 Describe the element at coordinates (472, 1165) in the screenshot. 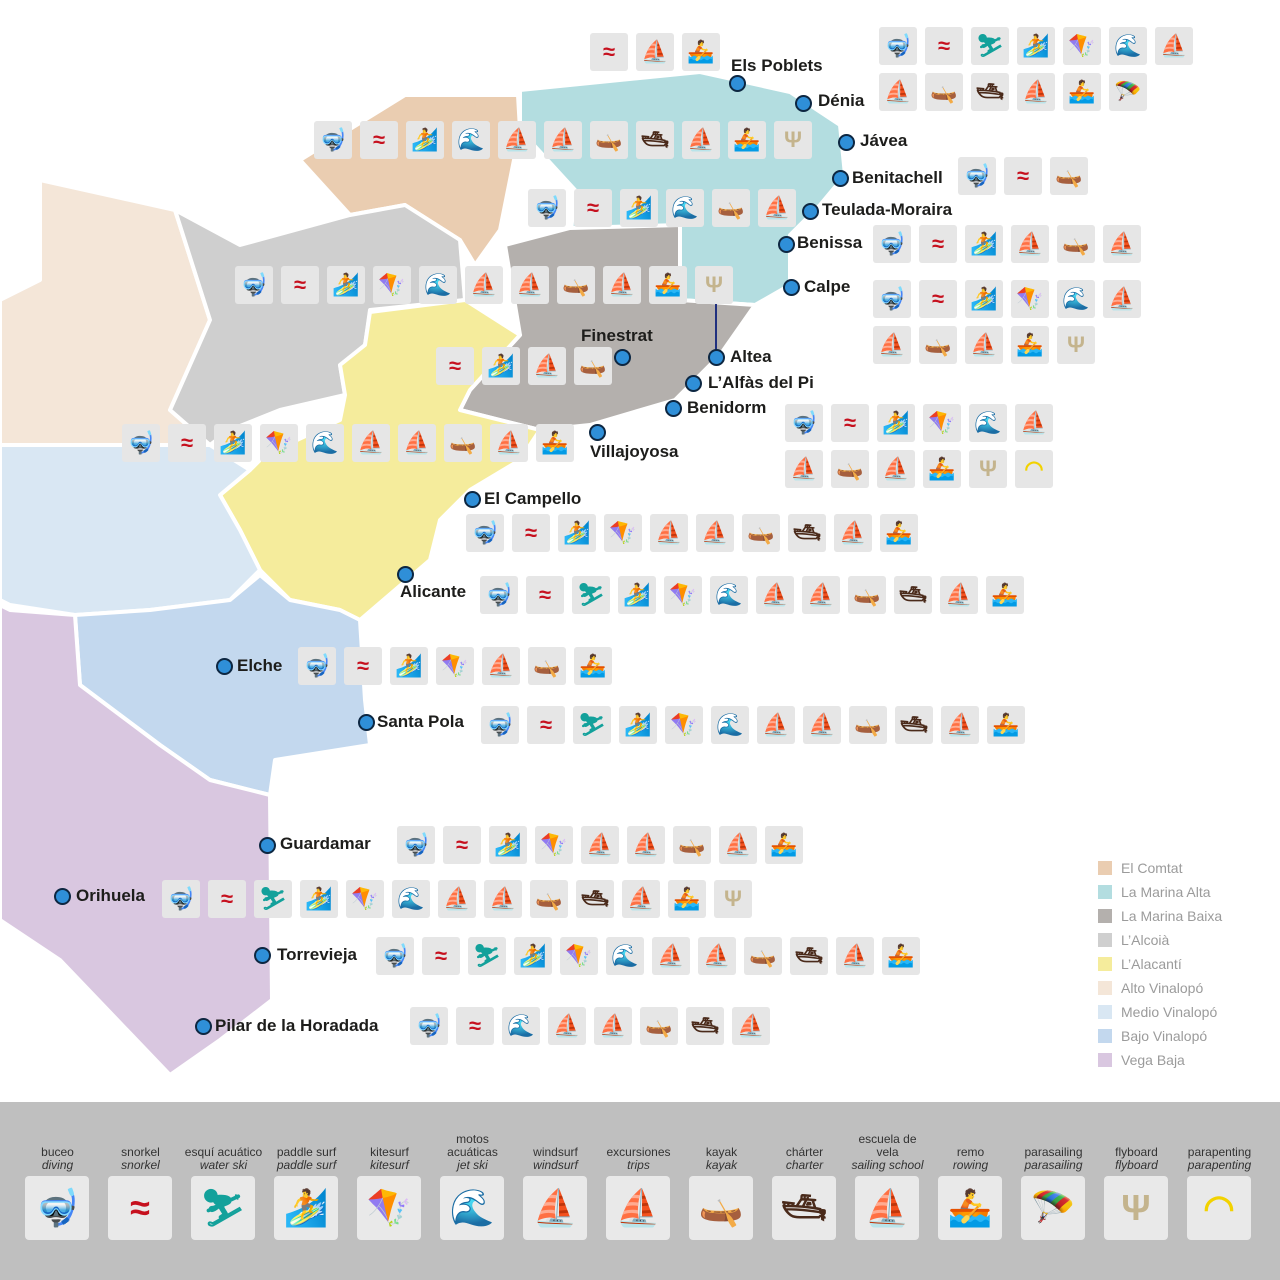

I see `activity-name-en: jet ski` at that location.